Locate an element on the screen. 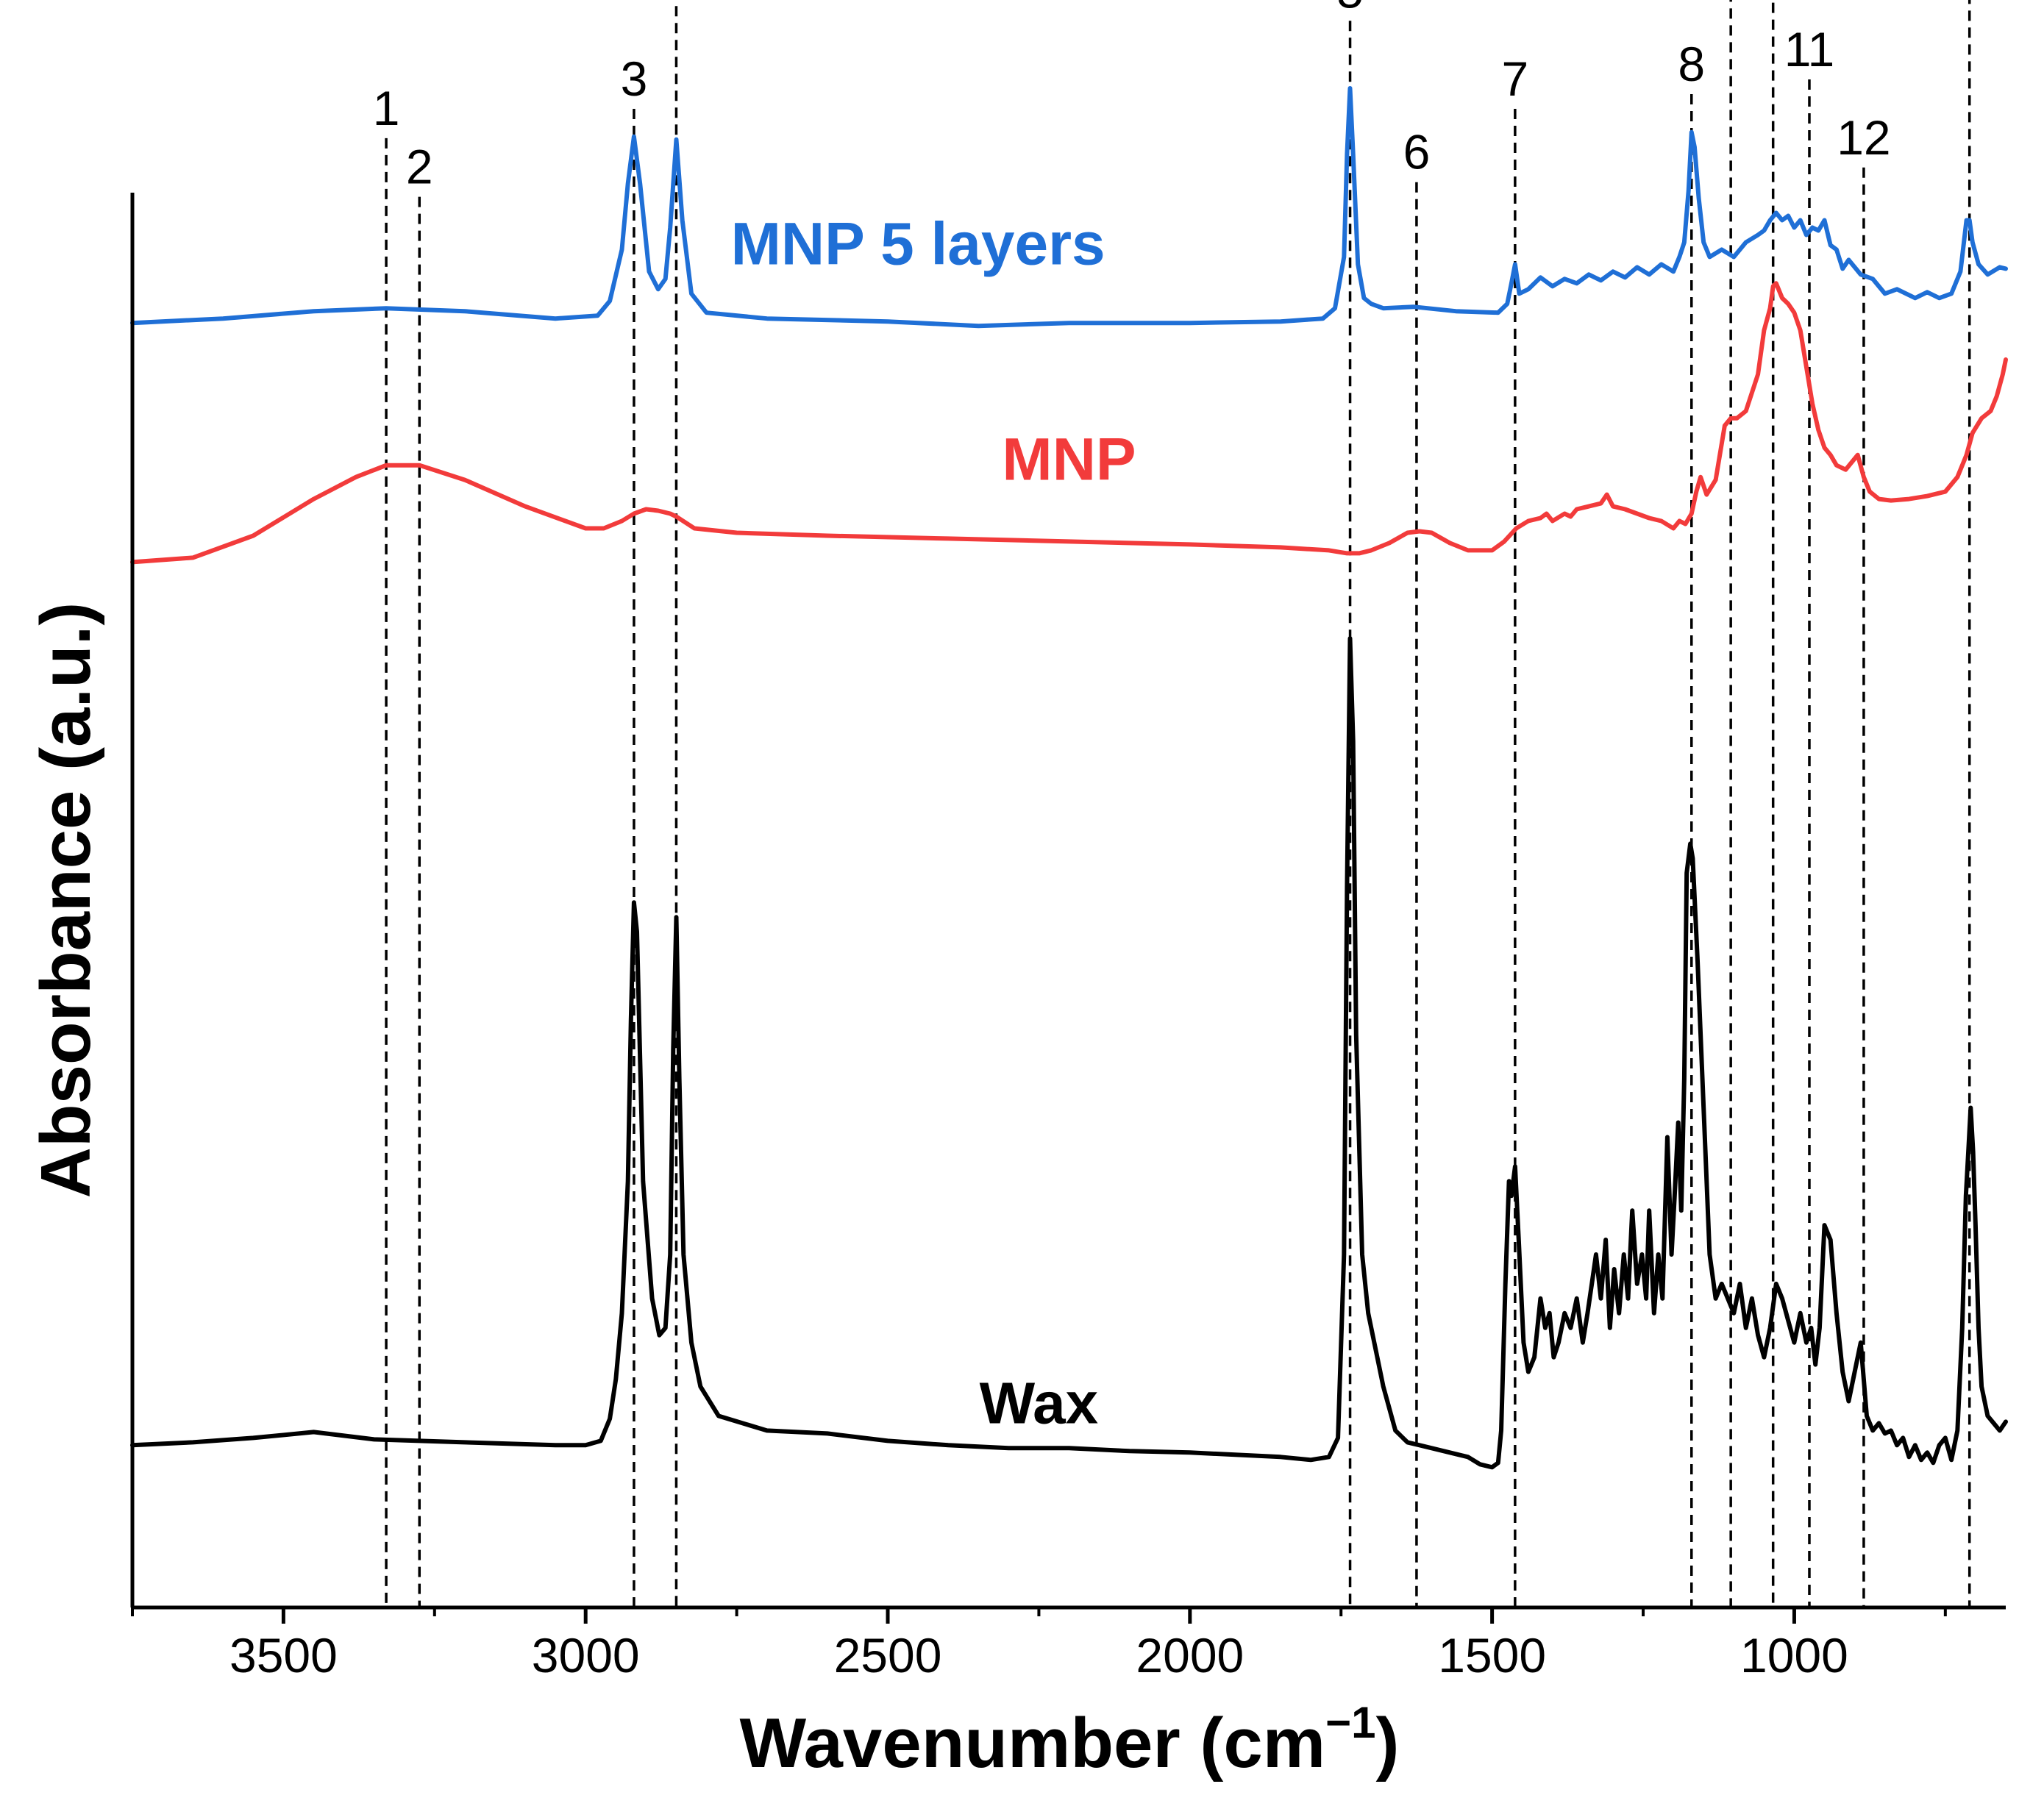 The width and height of the screenshot is (2019, 1820). x-tick-label: 3500 is located at coordinates (283, 1655).